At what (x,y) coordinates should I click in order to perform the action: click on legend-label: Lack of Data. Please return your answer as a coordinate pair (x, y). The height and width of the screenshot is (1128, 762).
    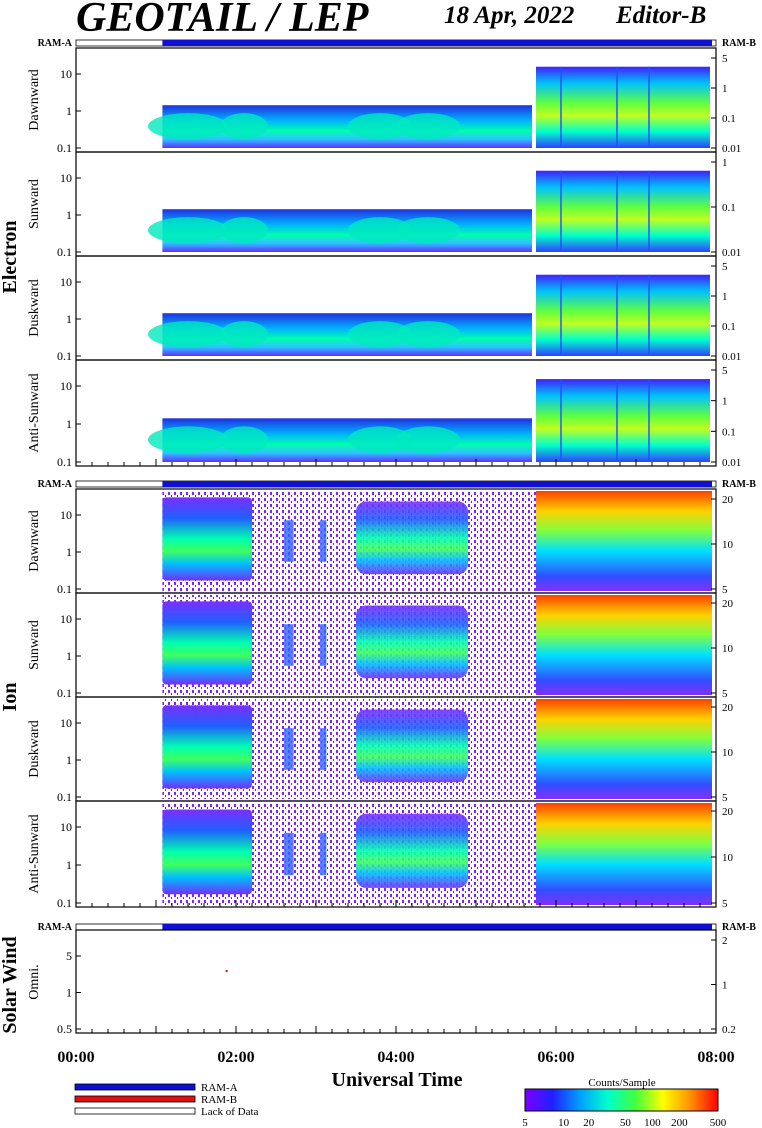
    Looking at the image, I should click on (230, 1112).